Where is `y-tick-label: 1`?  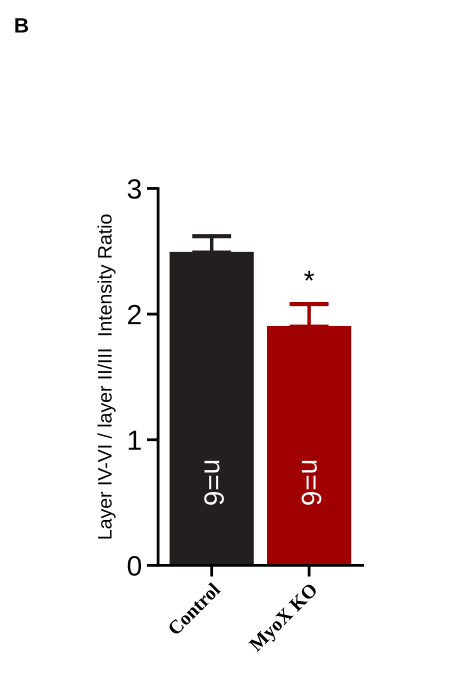 y-tick-label: 1 is located at coordinates (134, 440).